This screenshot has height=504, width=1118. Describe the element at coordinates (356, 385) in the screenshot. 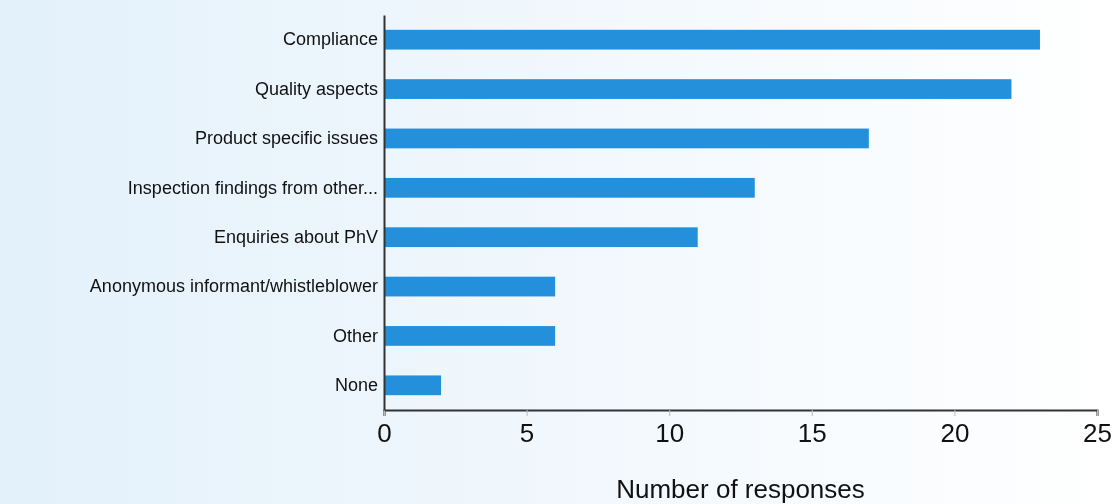

I see `y-tick-label: None` at that location.